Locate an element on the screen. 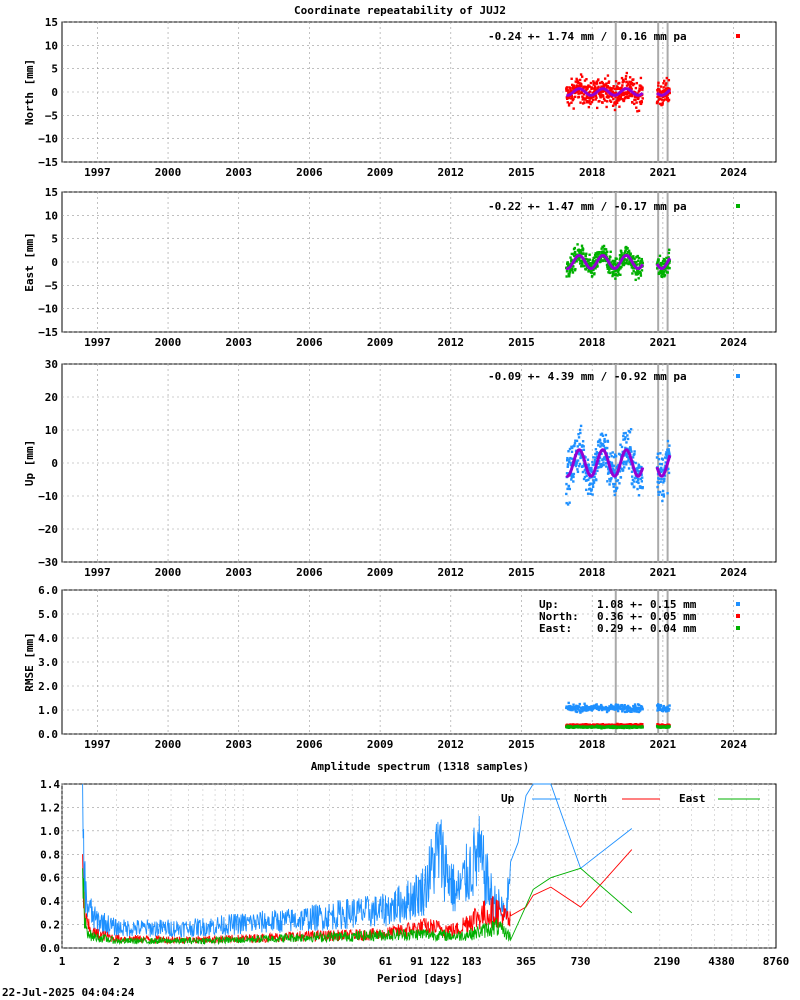 This screenshot has width=800, height=1000. x-tick-label: 2000 is located at coordinates (168, 572).